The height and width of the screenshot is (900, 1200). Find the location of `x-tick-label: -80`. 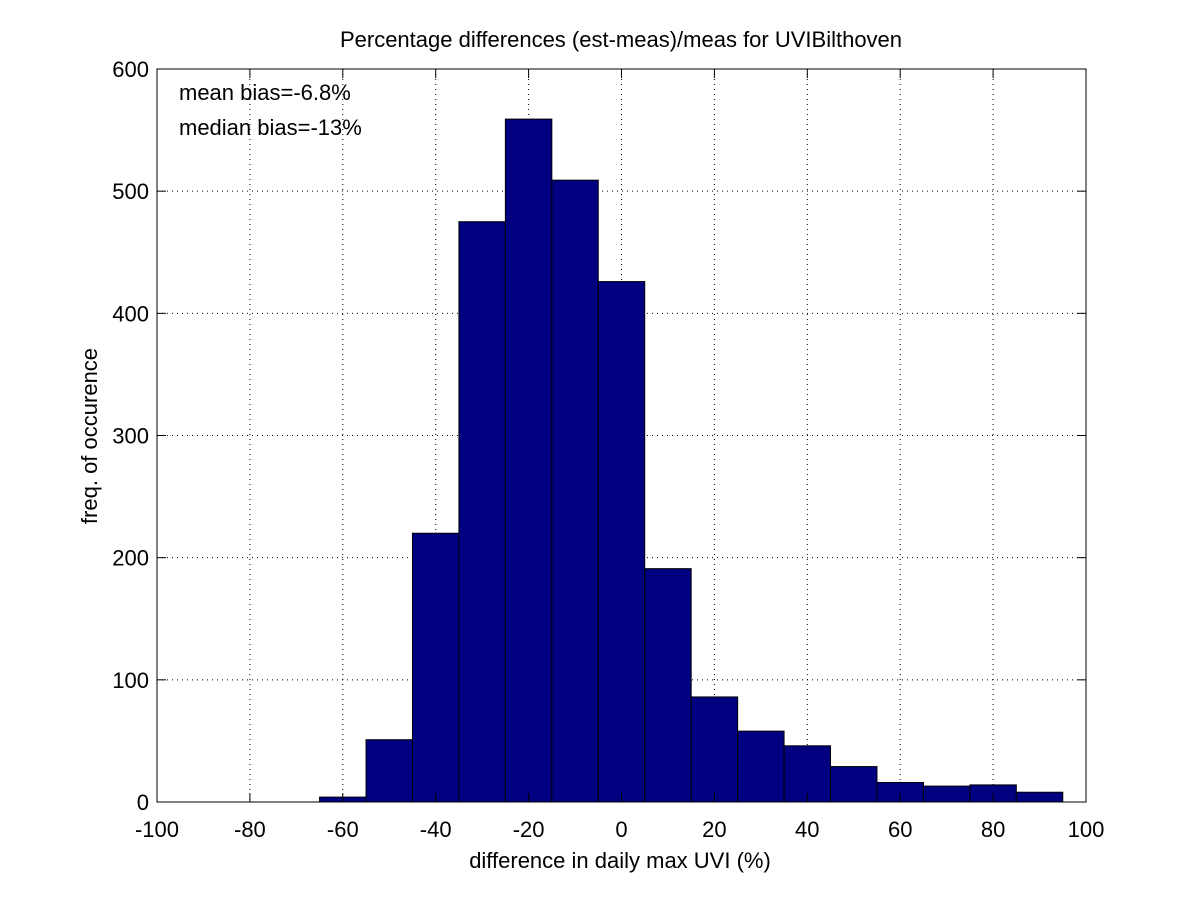

x-tick-label: -80 is located at coordinates (250, 829).